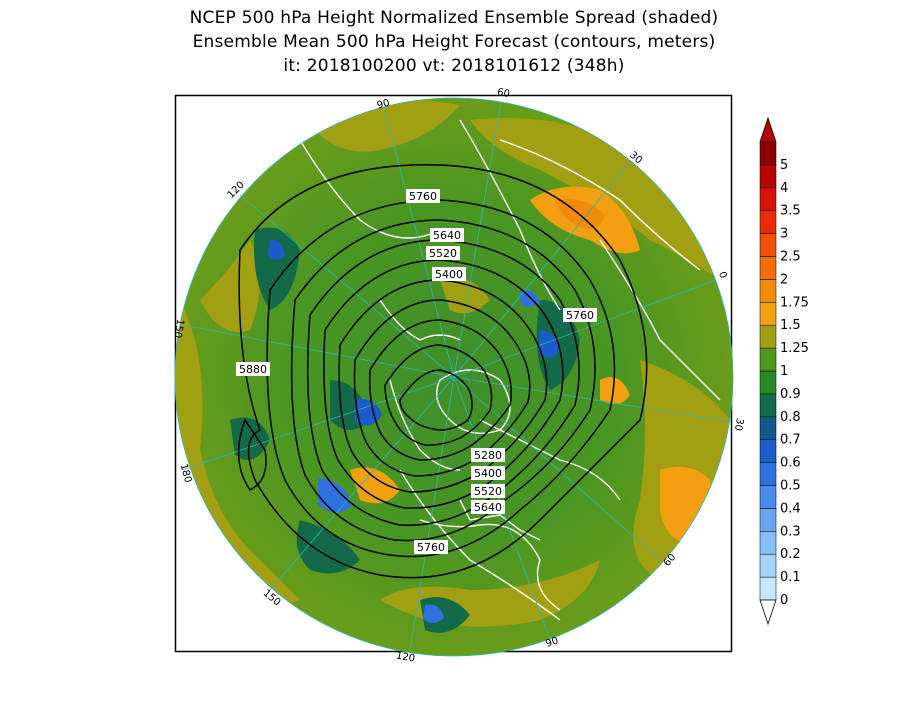 The image size is (908, 702). I want to click on colorbar-tick-label: 1.5, so click(790, 325).